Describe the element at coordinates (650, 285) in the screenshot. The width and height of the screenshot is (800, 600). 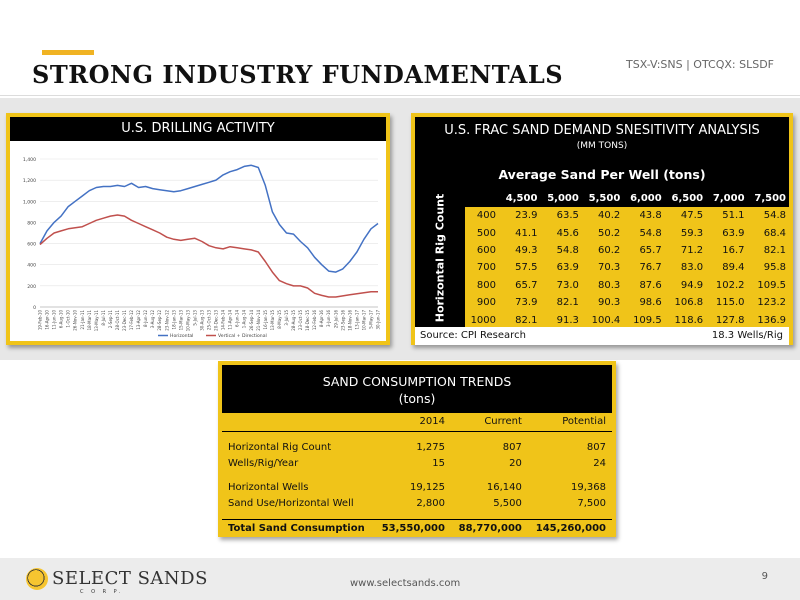
I see `frac-cell: 87.6` at that location.